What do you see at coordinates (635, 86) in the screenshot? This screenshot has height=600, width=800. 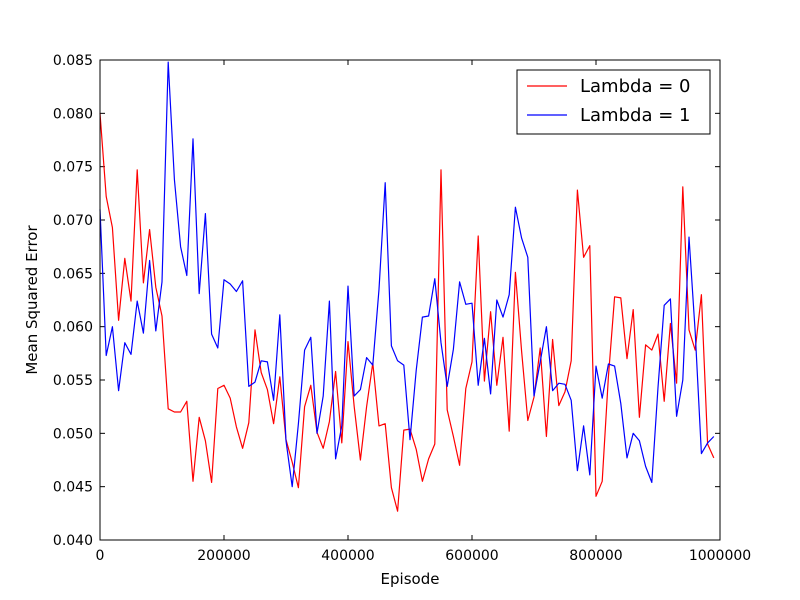 I see `legend-label-lambda-0: Lambda = 0` at bounding box center [635, 86].